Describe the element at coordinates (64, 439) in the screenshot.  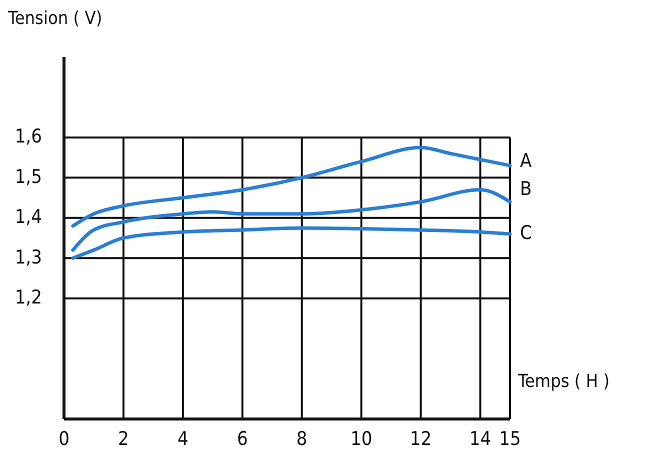
I see `x-tick-label: 0` at that location.